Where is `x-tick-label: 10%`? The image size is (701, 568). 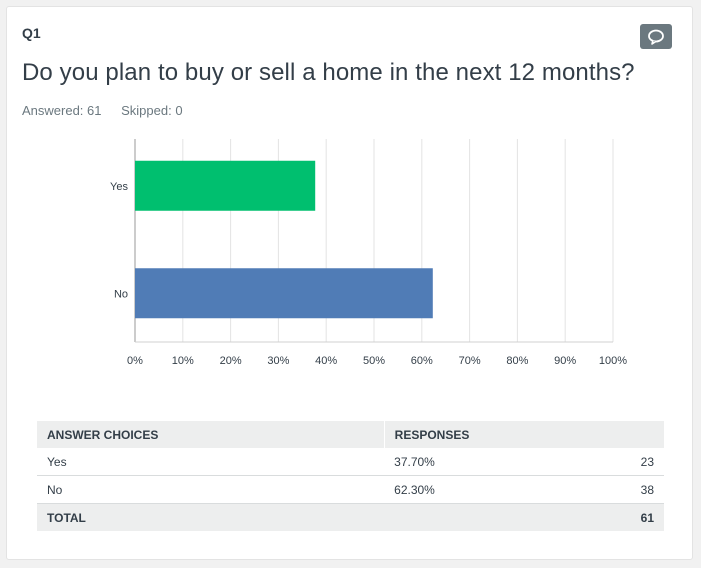
x-tick-label: 10% is located at coordinates (183, 361).